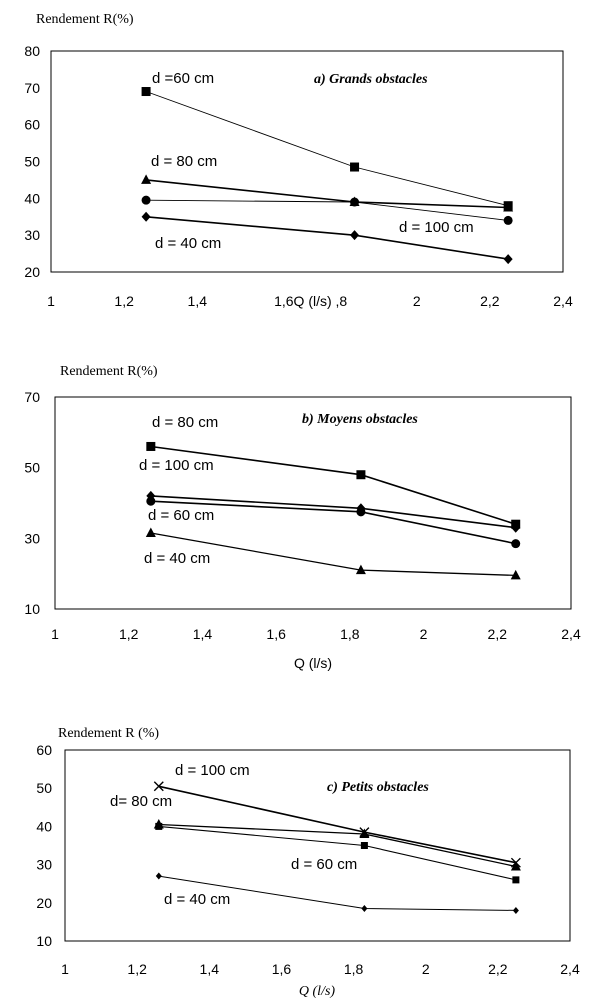 The height and width of the screenshot is (1006, 590). What do you see at coordinates (183, 78) in the screenshot?
I see `chart-a-series-label-d60: d =60 cm` at bounding box center [183, 78].